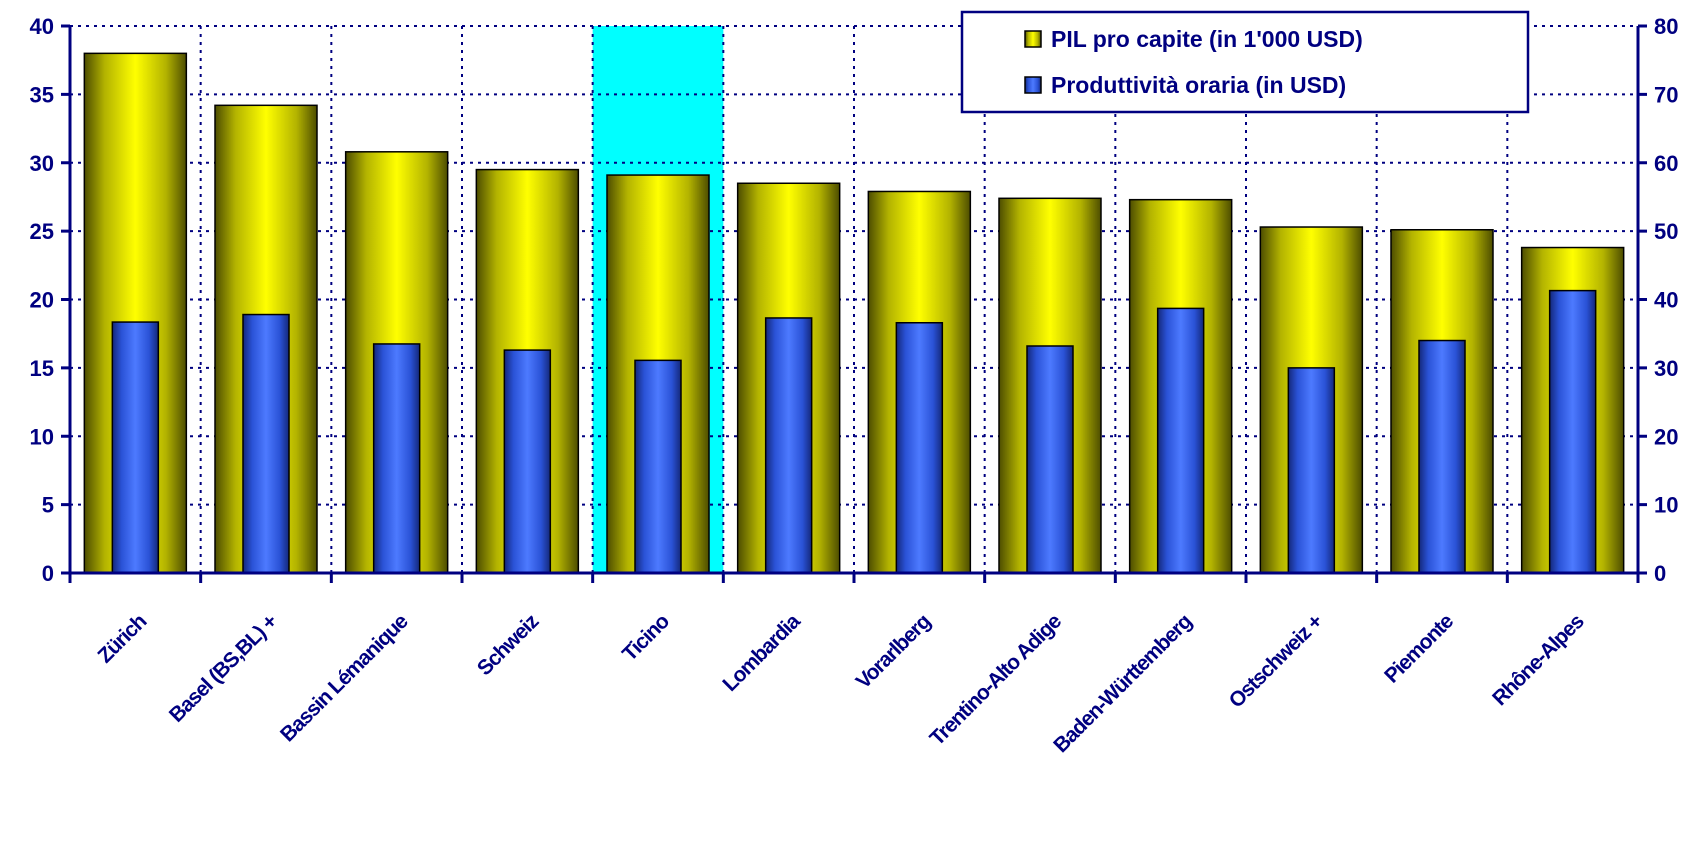 The height and width of the screenshot is (848, 1703). I want to click on category-label-1: Basel (BS,BL) +, so click(223, 668).